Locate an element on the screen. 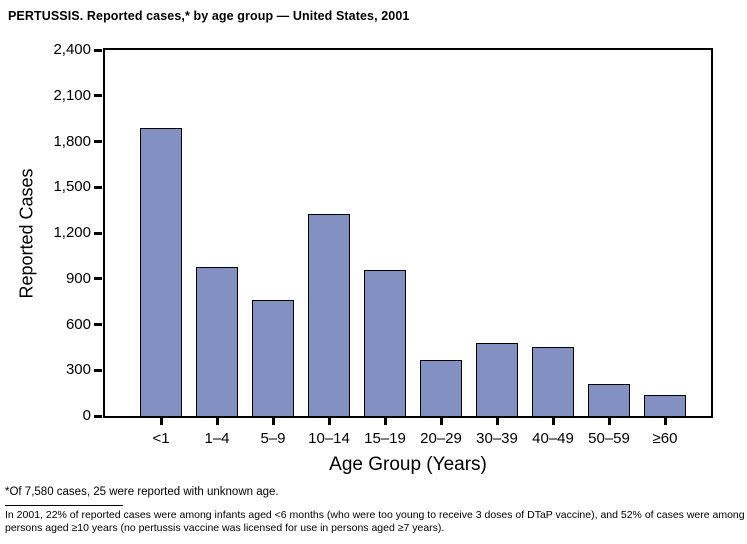  bar-age-1–4 is located at coordinates (217, 341).